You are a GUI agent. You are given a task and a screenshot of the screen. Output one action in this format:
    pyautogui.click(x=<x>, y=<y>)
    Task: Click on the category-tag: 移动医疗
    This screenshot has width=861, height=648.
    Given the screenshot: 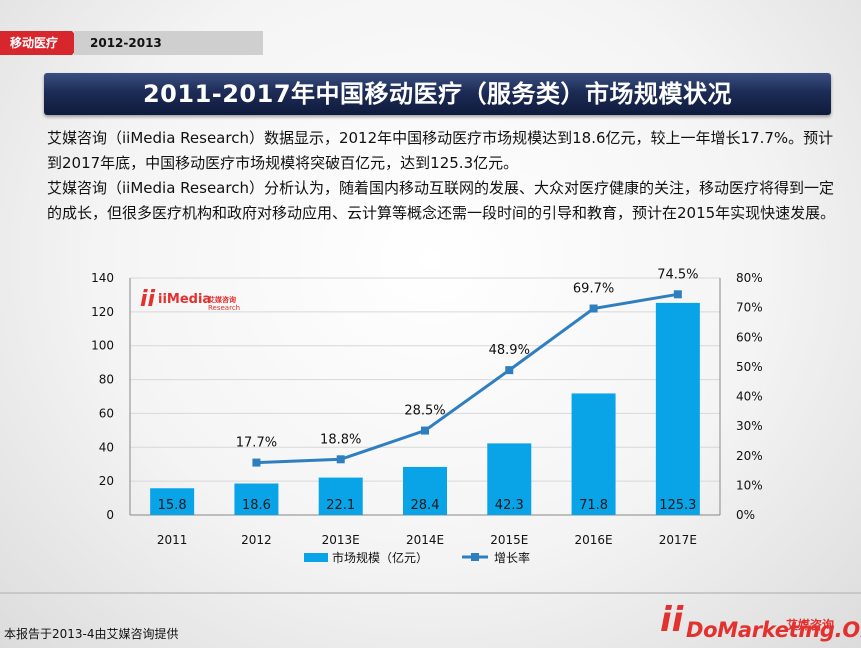 What is the action you would take?
    pyautogui.click(x=41, y=43)
    